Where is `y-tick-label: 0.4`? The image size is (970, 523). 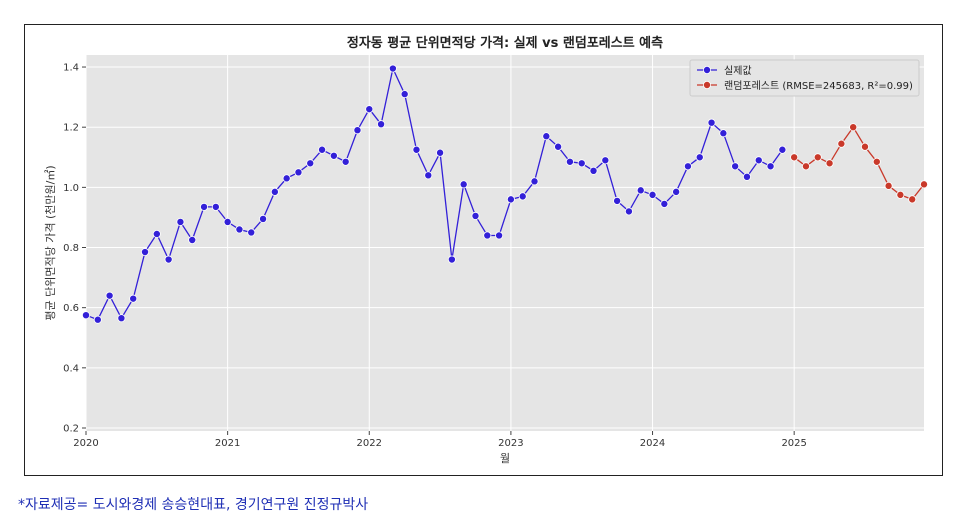 y-tick-label: 0.4 is located at coordinates (71, 368).